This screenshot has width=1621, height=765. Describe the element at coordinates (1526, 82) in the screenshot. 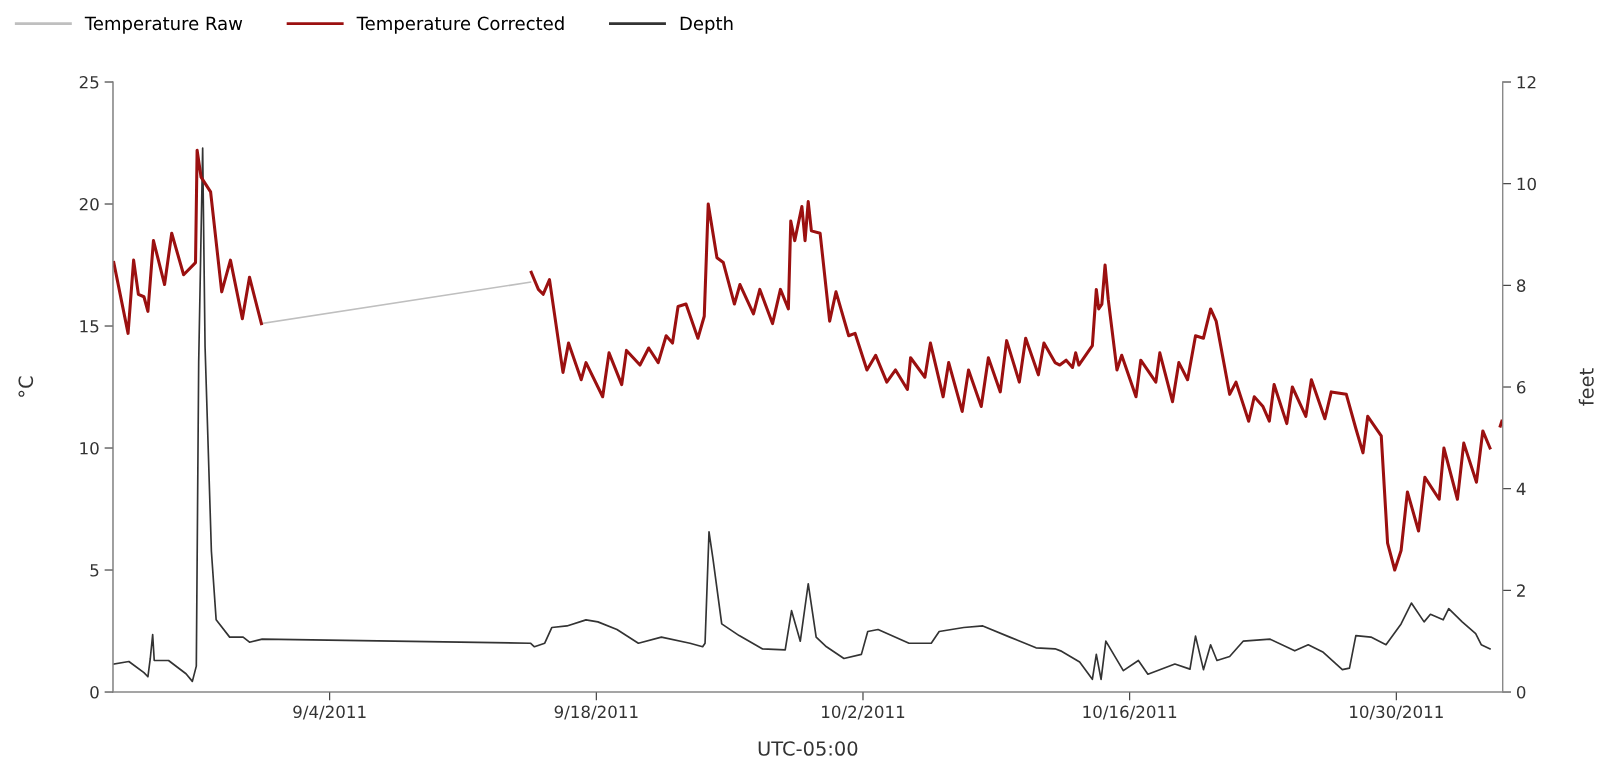

I see `y2-tick-label: 12` at that location.